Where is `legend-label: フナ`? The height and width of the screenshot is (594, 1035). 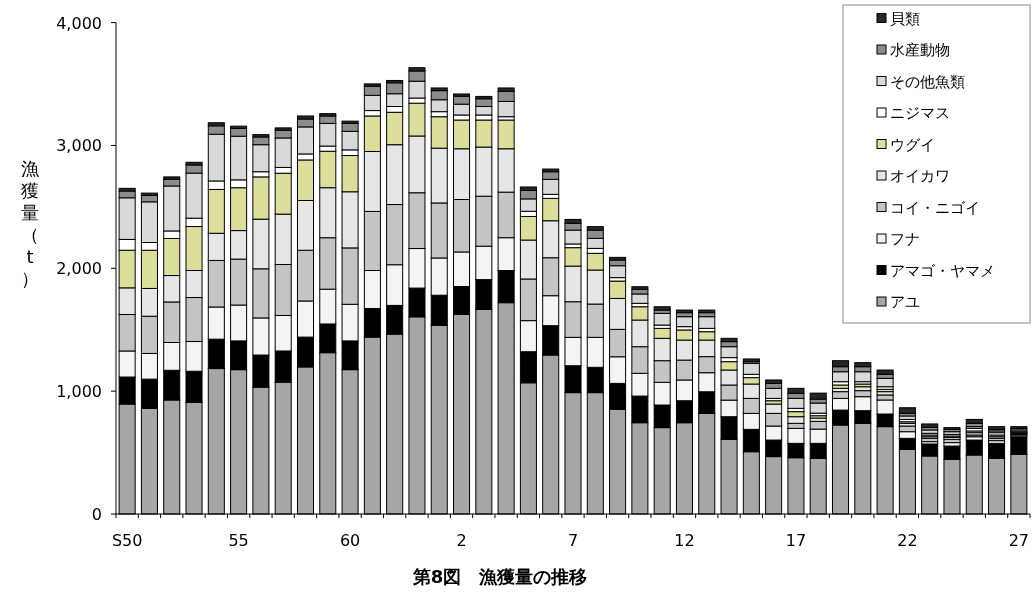 legend-label: フナ is located at coordinates (905, 239).